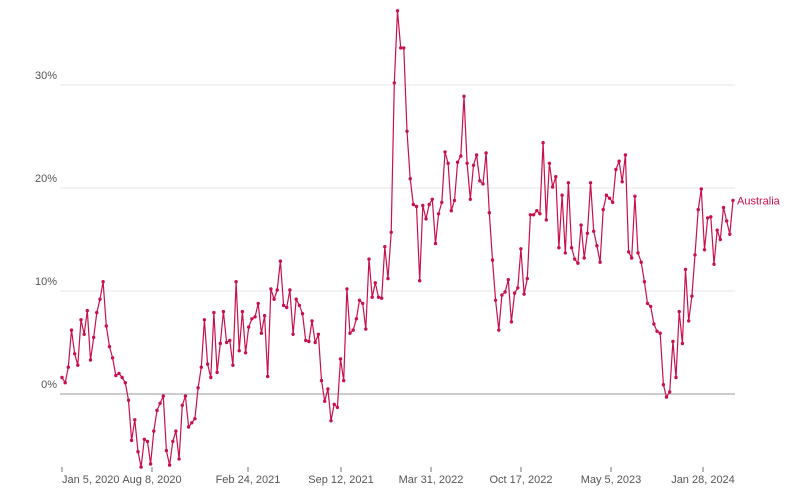  I want to click on x-tick-label: Mar 31, 2022, so click(431, 480).